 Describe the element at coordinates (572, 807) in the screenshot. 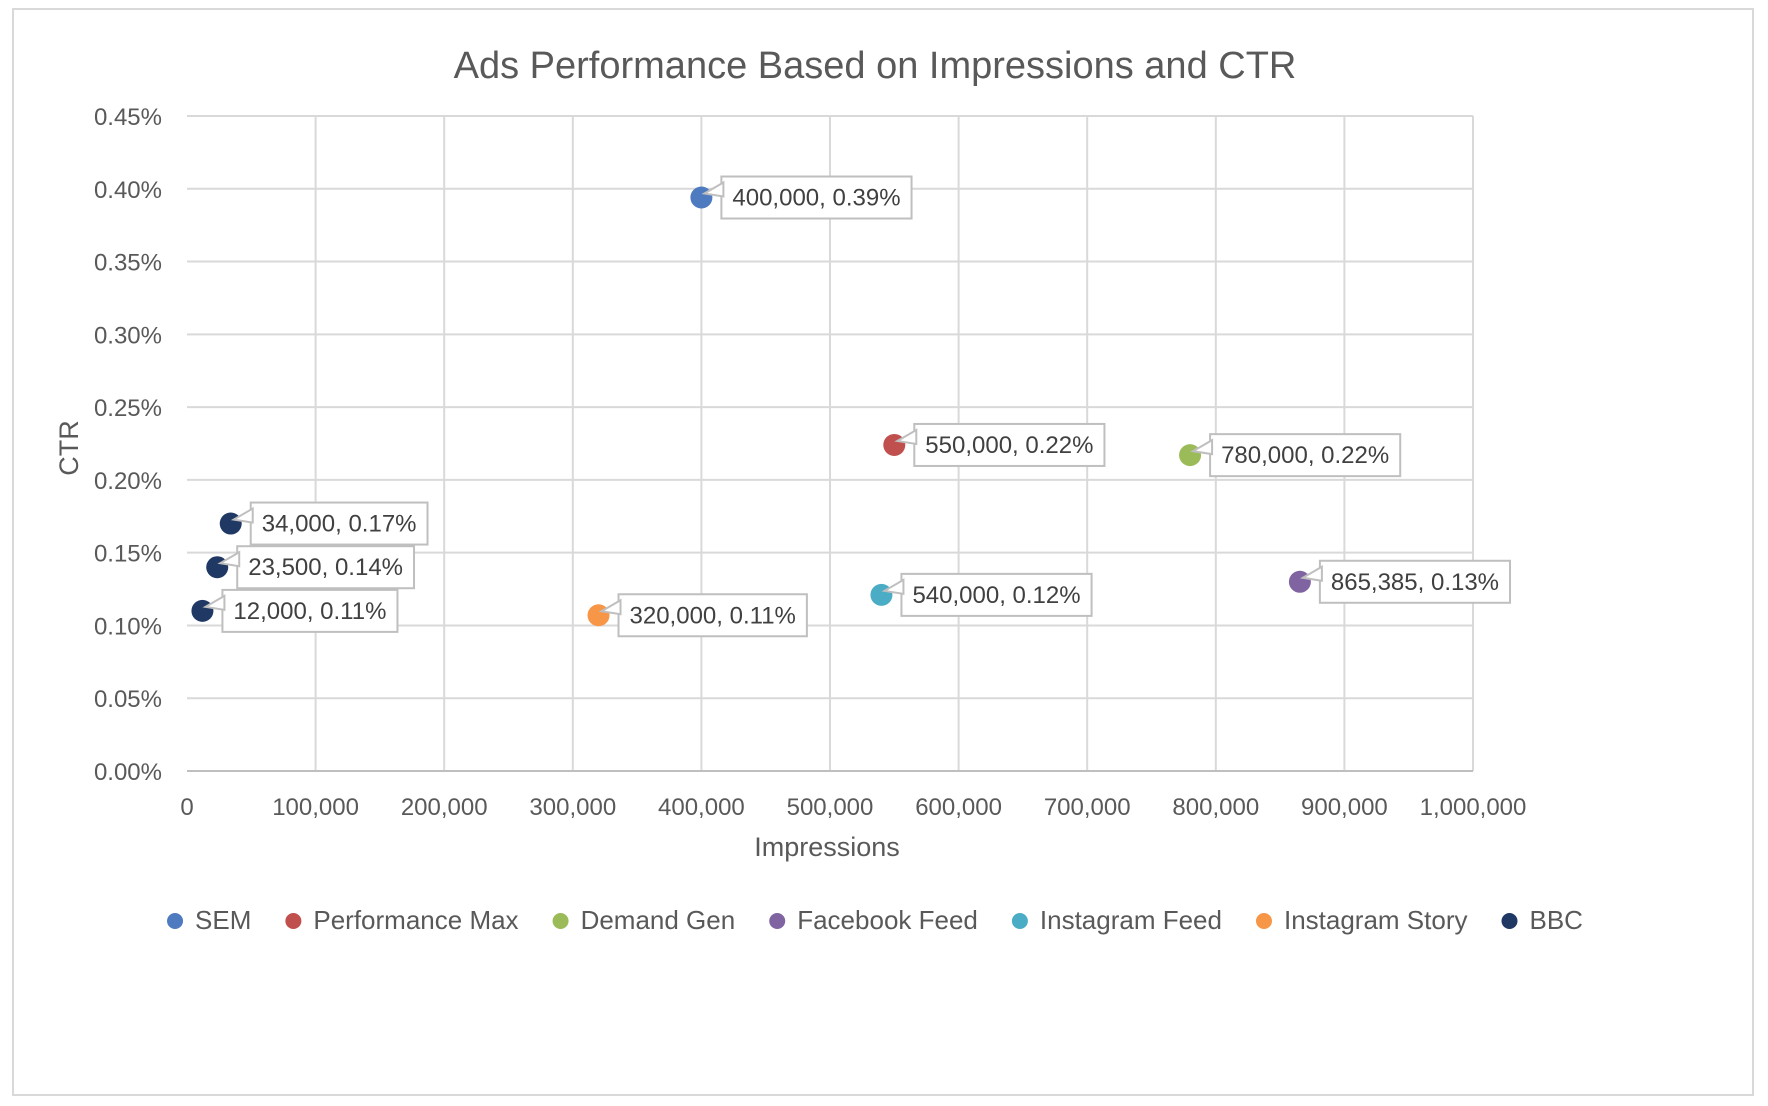

I see `x-tick-label: 300,000` at that location.